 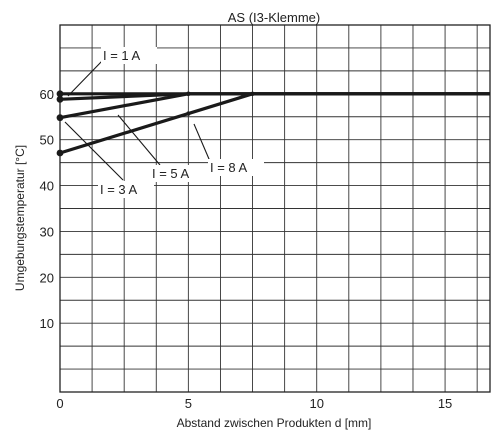 What do you see at coordinates (59, 403) in the screenshot?
I see `x-tick-label: 0` at bounding box center [59, 403].